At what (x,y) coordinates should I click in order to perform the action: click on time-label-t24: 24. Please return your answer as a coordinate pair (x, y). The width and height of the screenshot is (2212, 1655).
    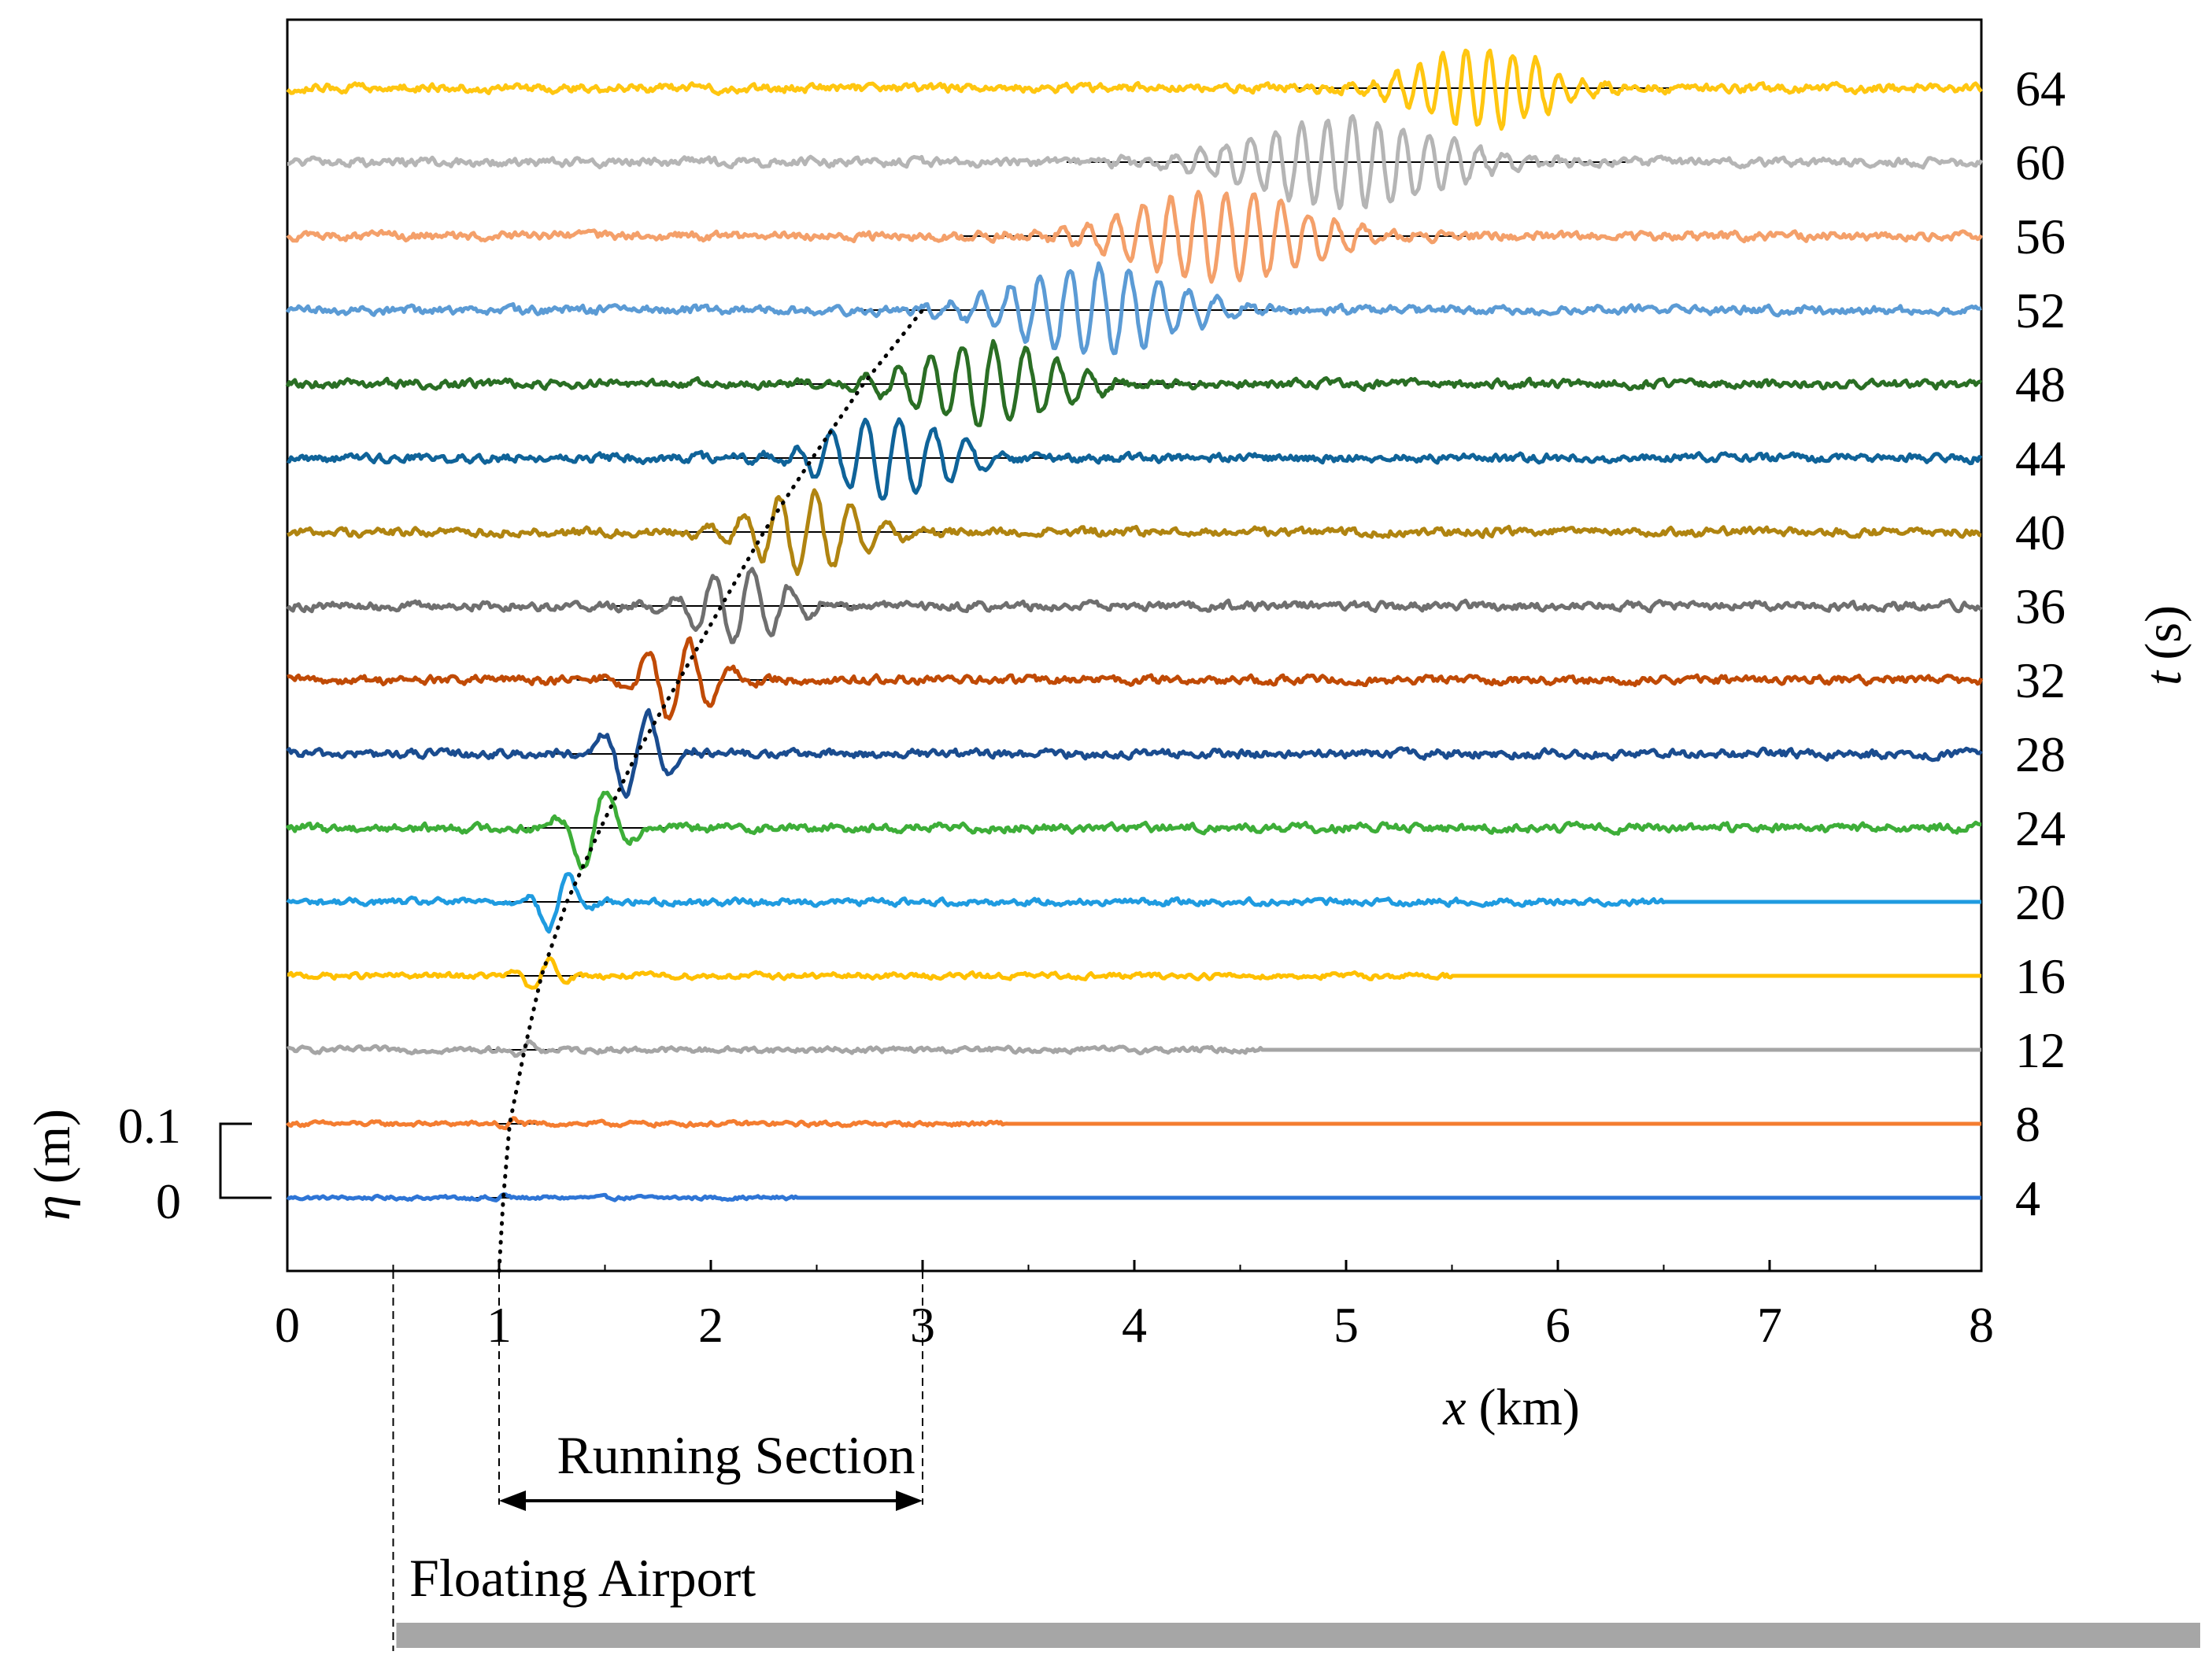
    Looking at the image, I should click on (2040, 828).